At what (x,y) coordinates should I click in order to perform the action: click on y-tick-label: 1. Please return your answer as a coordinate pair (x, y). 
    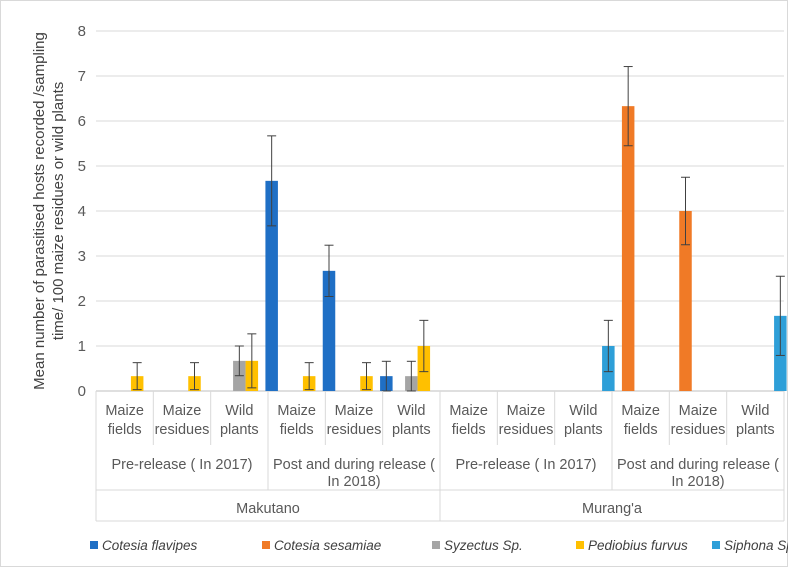
    Looking at the image, I should click on (82, 346).